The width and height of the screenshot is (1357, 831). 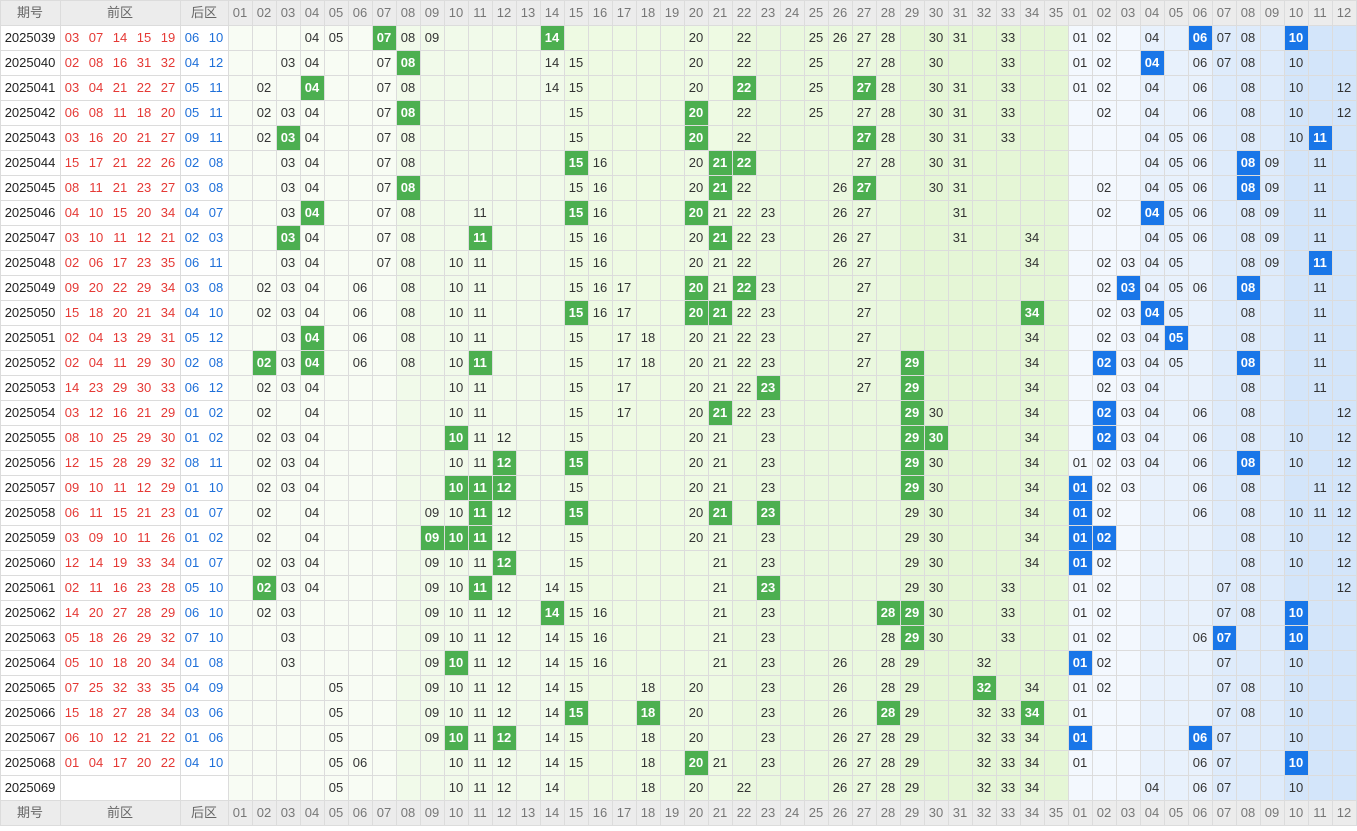 What do you see at coordinates (30, 687) in the screenshot?
I see `period: 2025065` at bounding box center [30, 687].